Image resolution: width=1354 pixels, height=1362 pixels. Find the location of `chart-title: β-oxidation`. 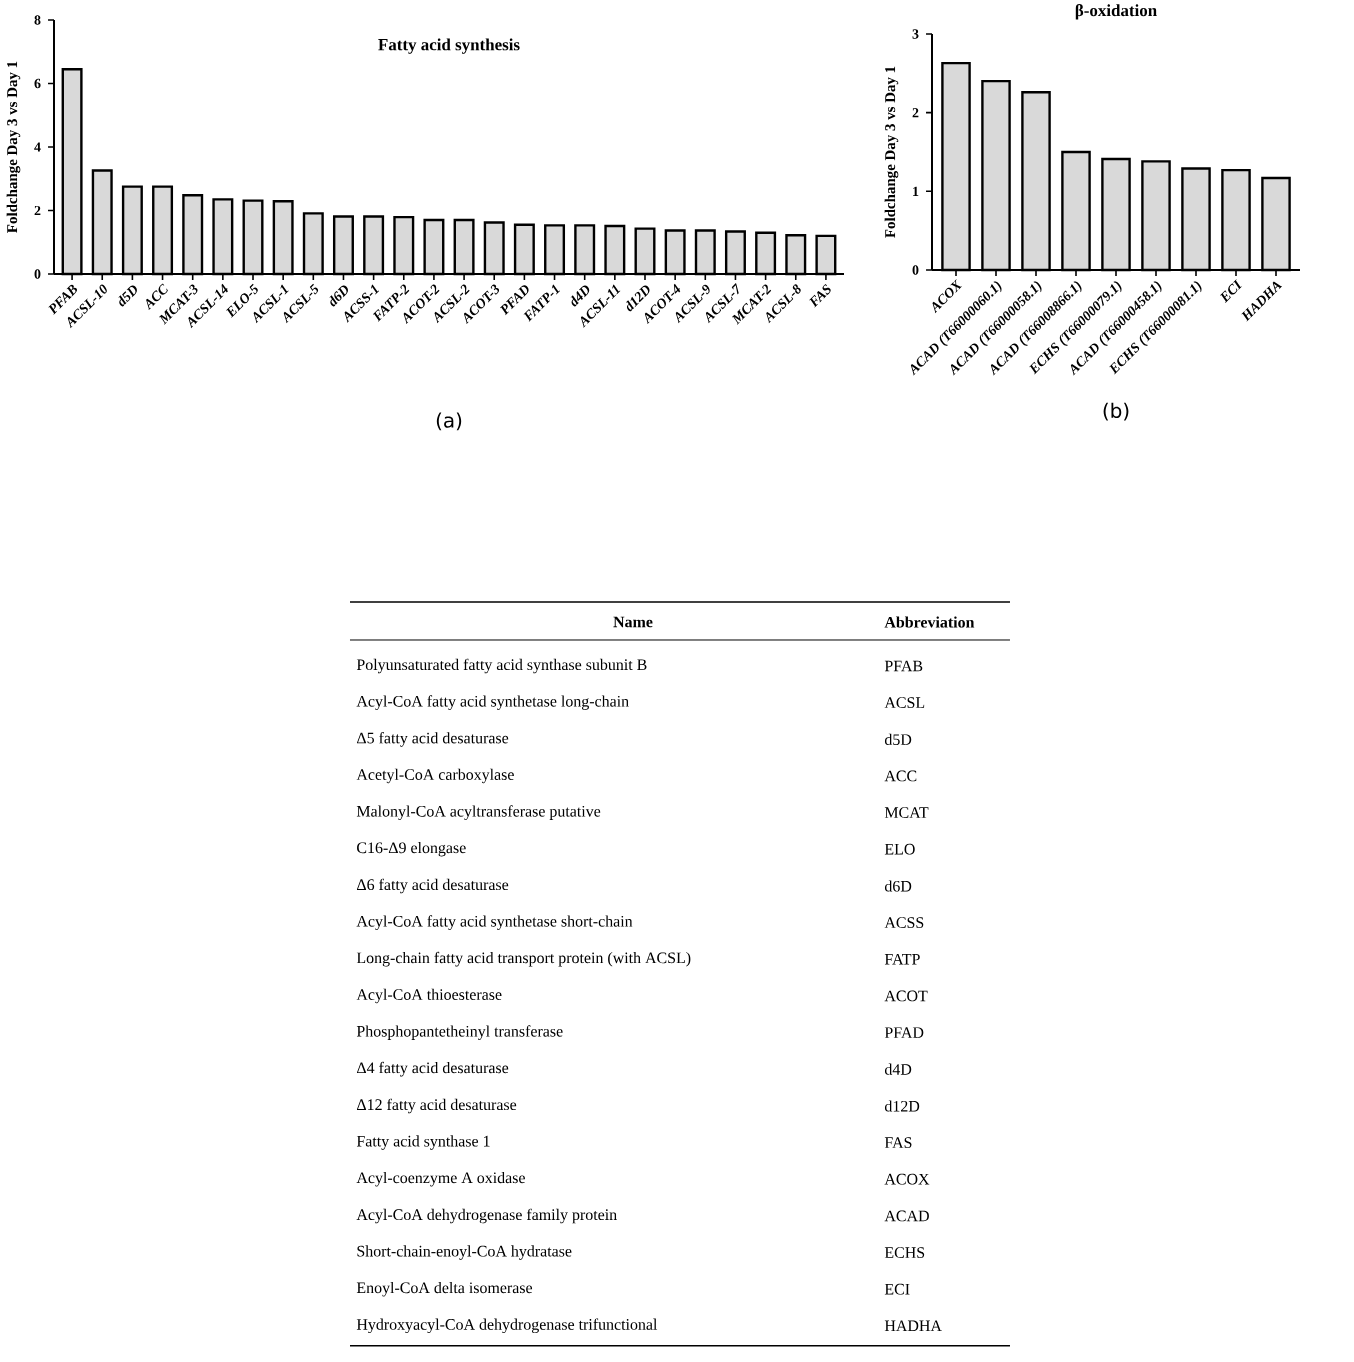

chart-title: β-oxidation is located at coordinates (1116, 12).